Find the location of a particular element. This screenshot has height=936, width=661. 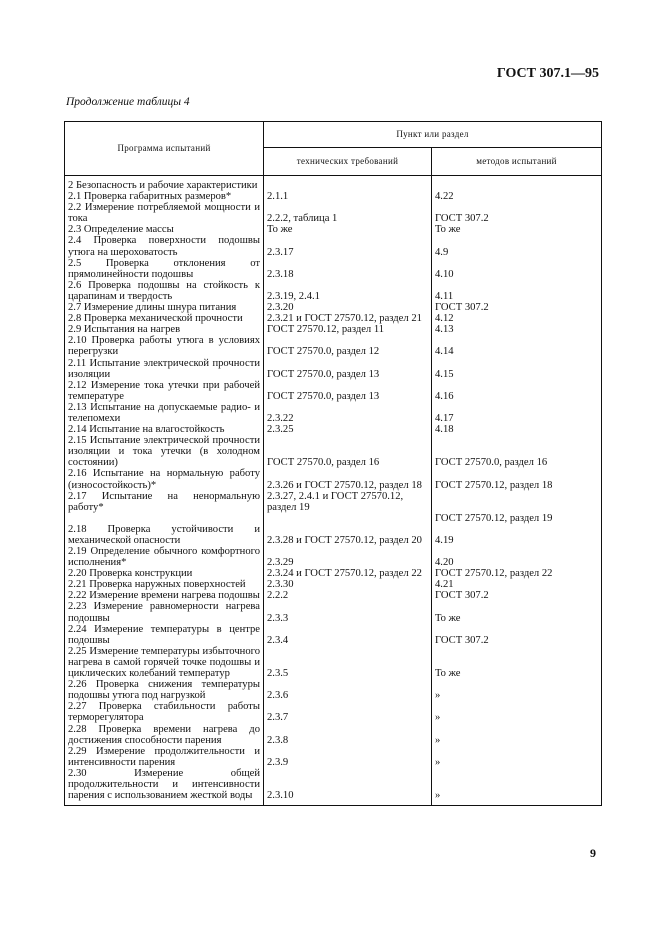

technical-requirements-cell: ГОСТ 27570.12, раздел 11 is located at coordinates (347, 330).